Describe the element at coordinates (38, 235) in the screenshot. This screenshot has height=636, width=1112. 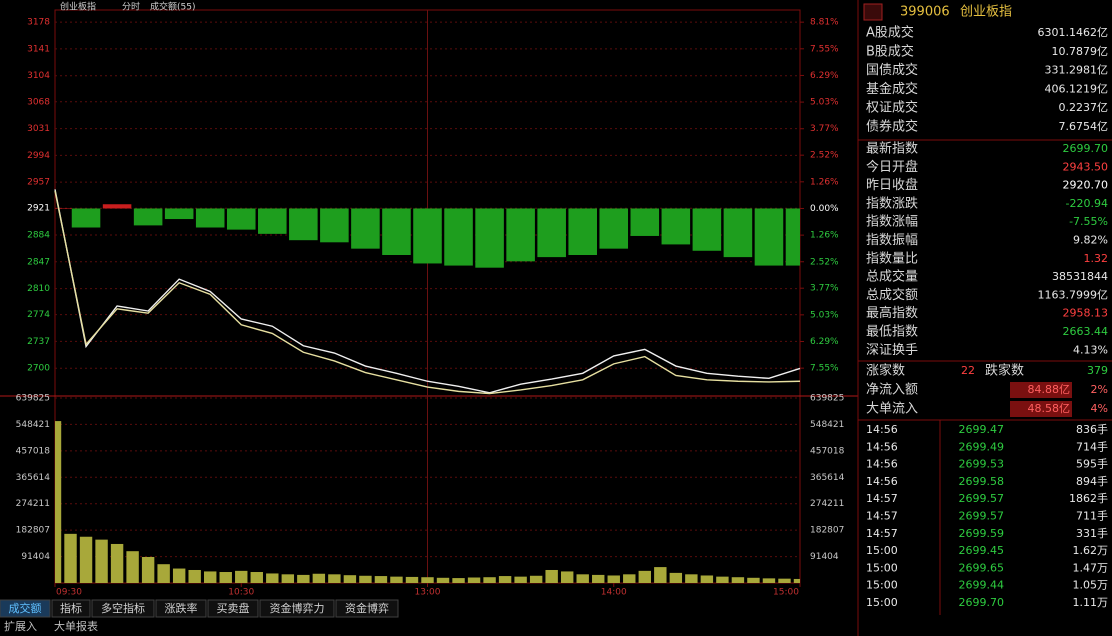
I see `y-tick-label: 2884` at that location.